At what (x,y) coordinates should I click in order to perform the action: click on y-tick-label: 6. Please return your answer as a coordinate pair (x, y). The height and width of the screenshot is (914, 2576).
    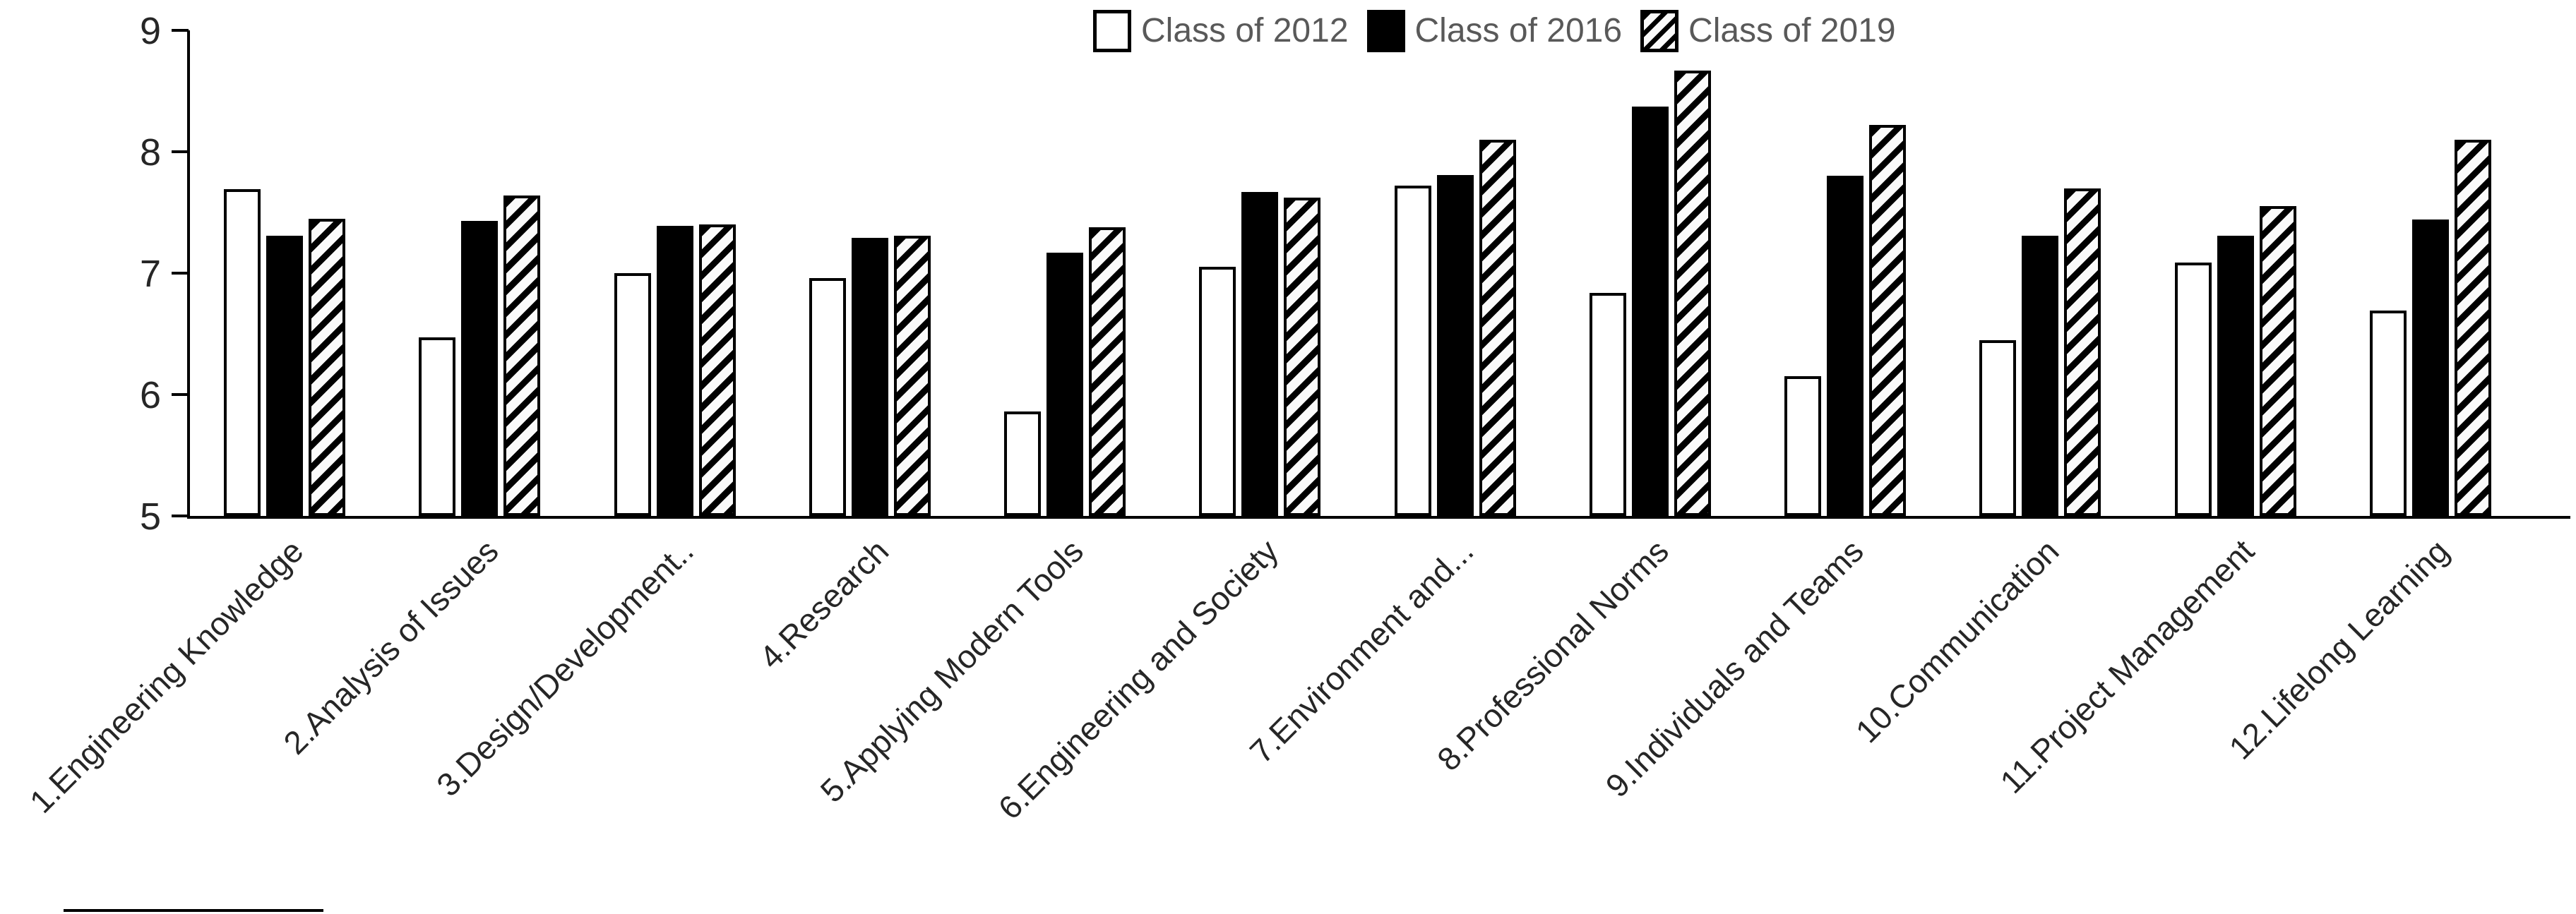
    Looking at the image, I should click on (150, 395).